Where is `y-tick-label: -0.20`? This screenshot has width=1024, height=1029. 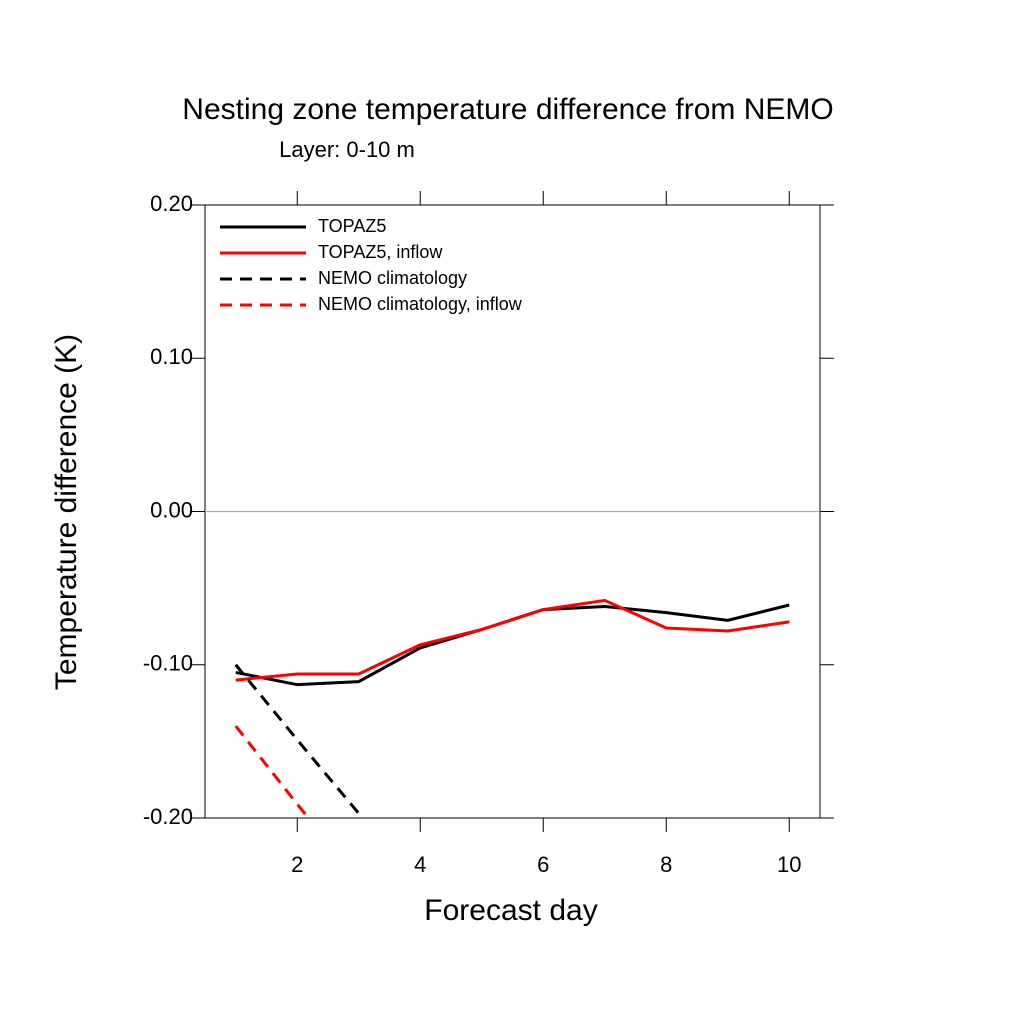
y-tick-label: -0.20 is located at coordinates (168, 816).